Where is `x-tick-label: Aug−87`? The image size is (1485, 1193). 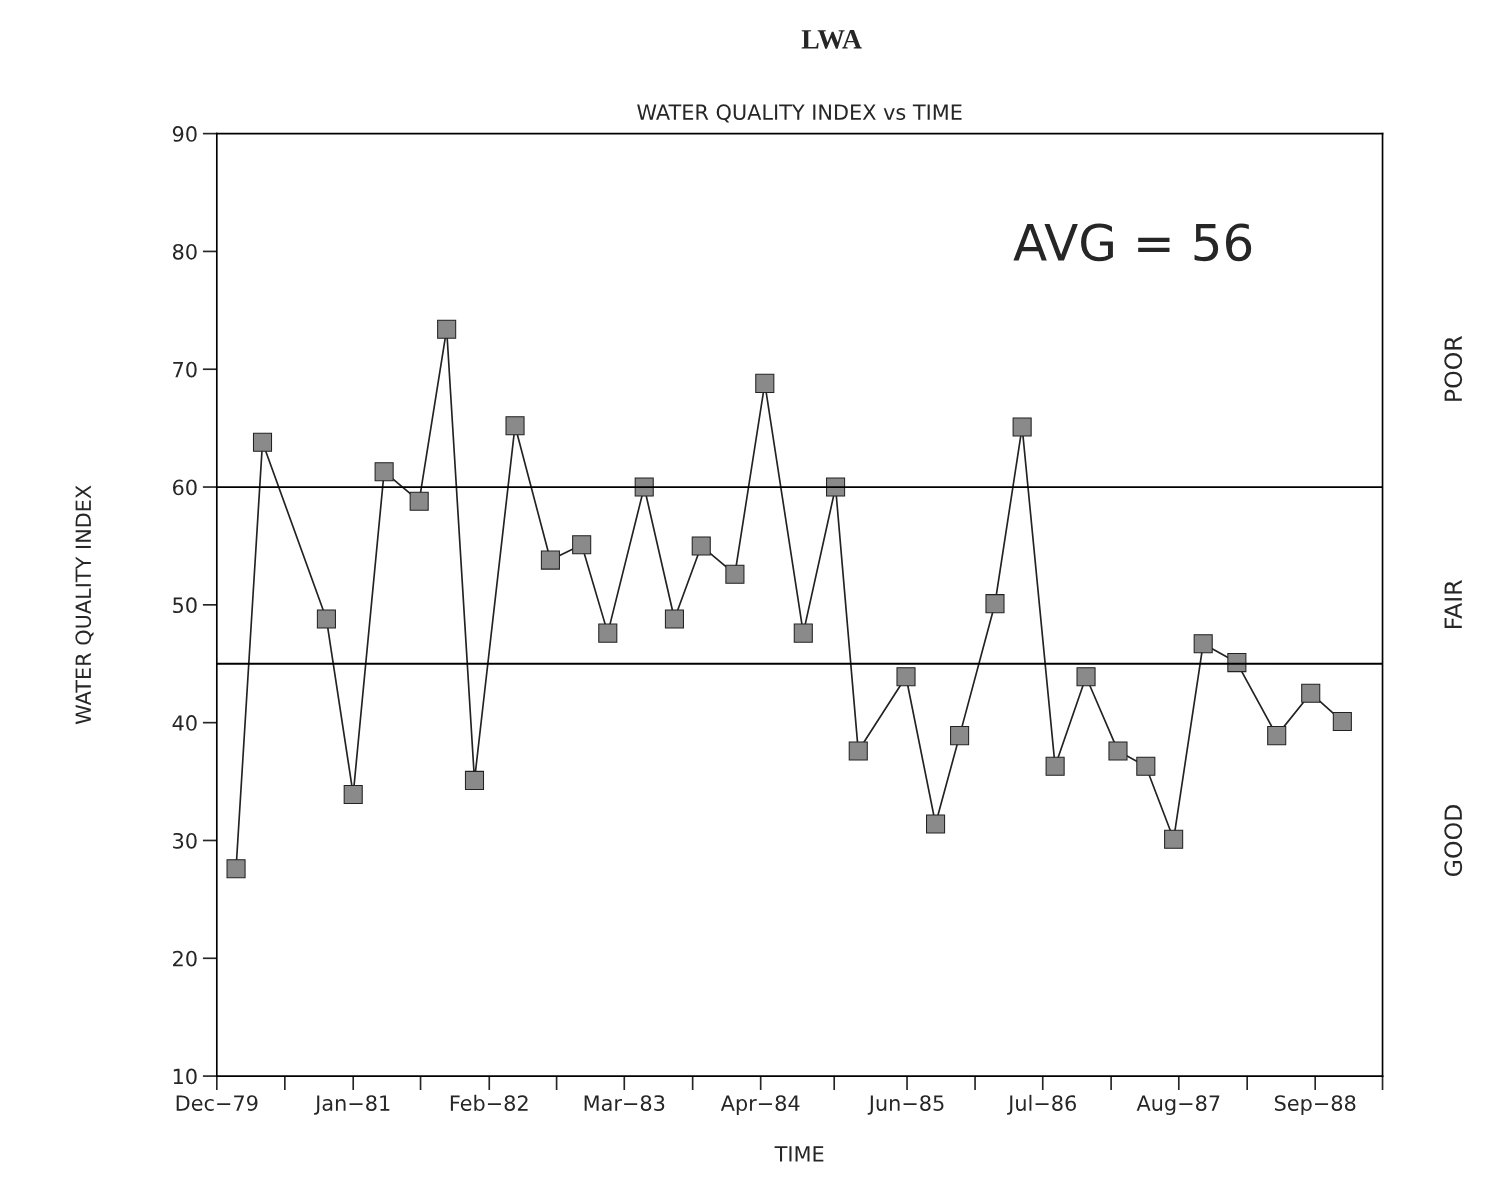
x-tick-label: Aug−87 is located at coordinates (1178, 1105).